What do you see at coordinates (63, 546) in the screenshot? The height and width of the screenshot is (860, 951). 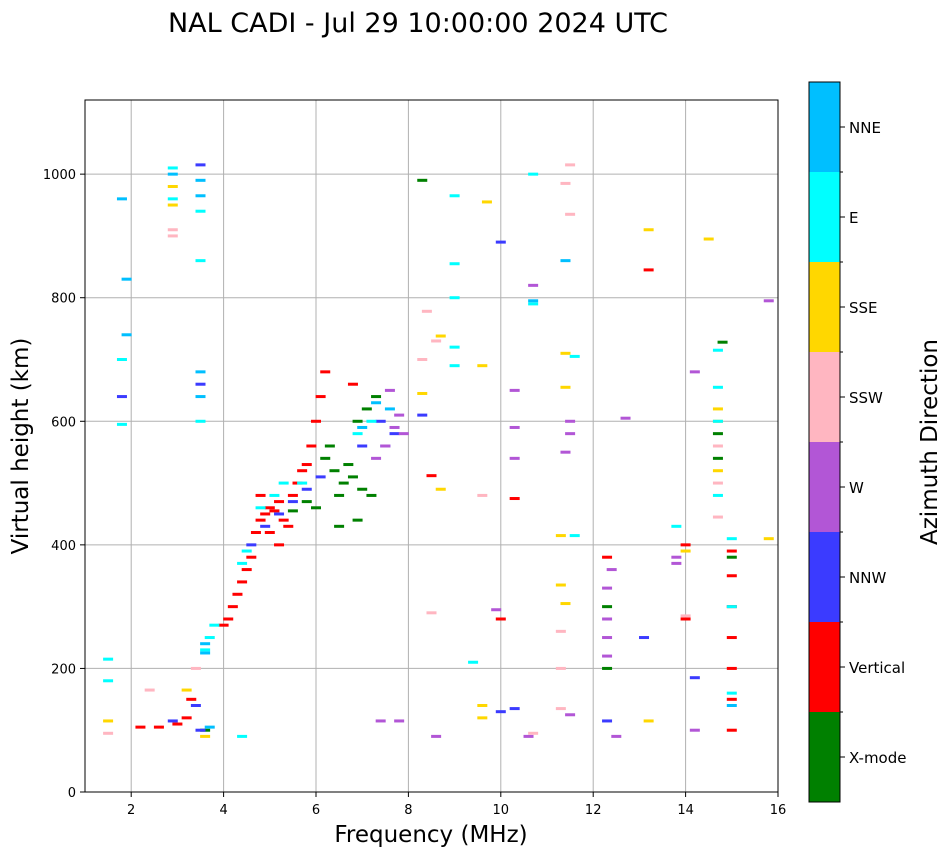 I see `y-tick-label: 400` at bounding box center [63, 546].